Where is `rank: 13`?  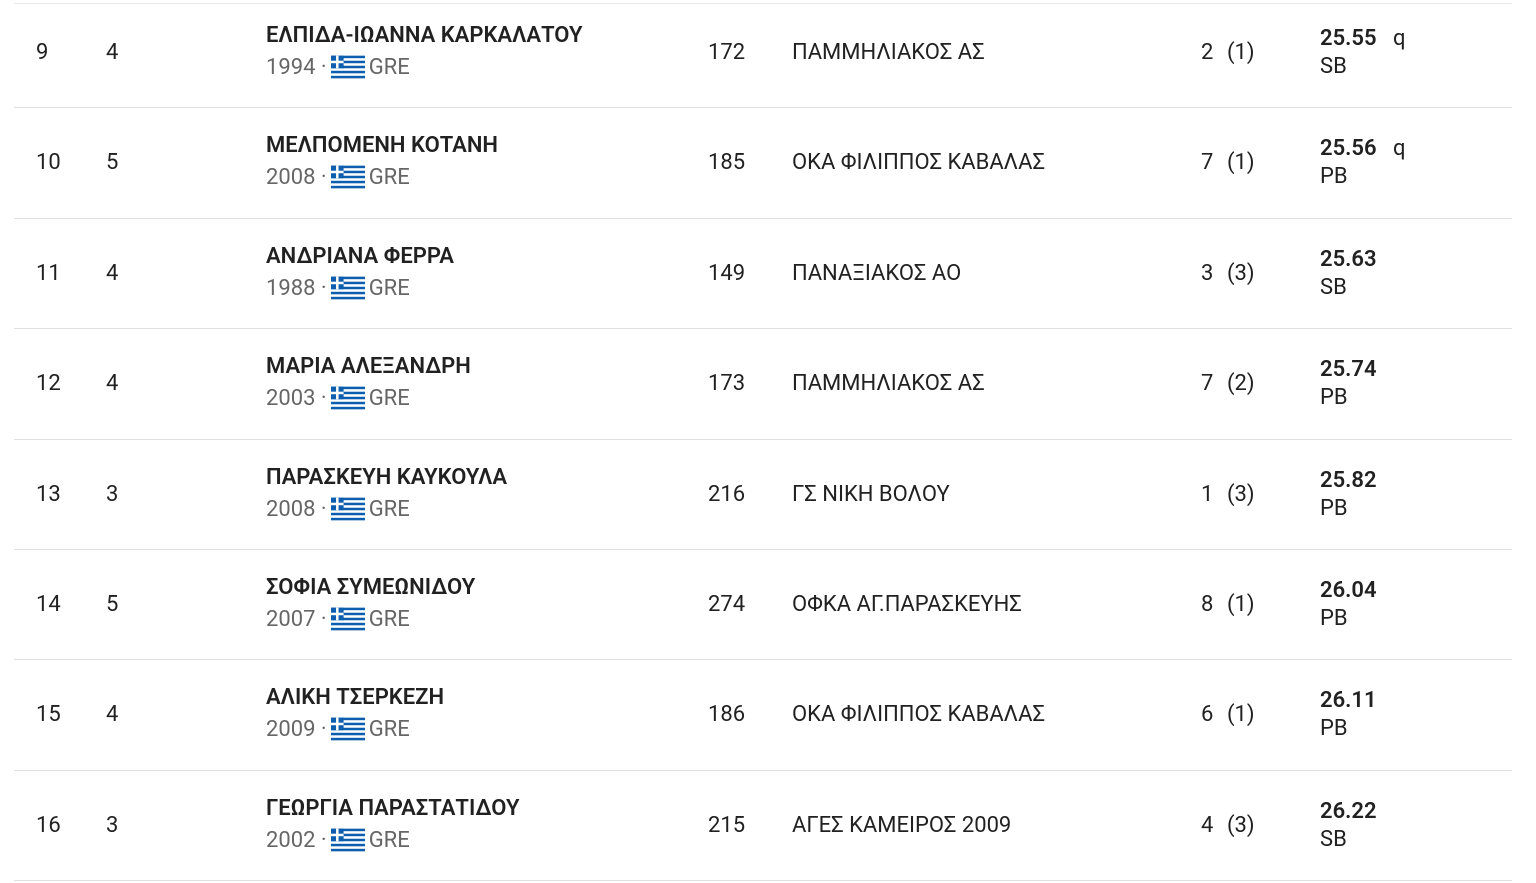 rank: 13 is located at coordinates (48, 494).